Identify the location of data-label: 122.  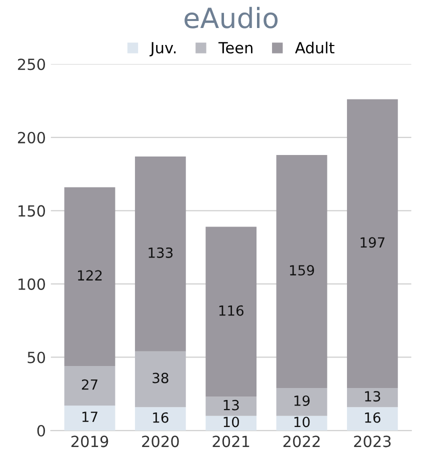
(90, 275).